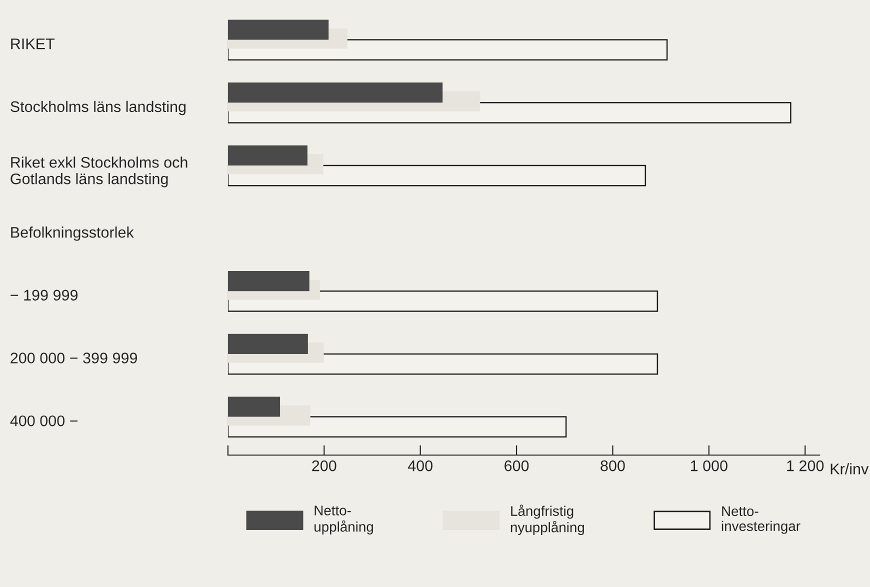 The image size is (870, 587). Describe the element at coordinates (343, 520) in the screenshot. I see `legend-label: Netto- upplåning` at that location.